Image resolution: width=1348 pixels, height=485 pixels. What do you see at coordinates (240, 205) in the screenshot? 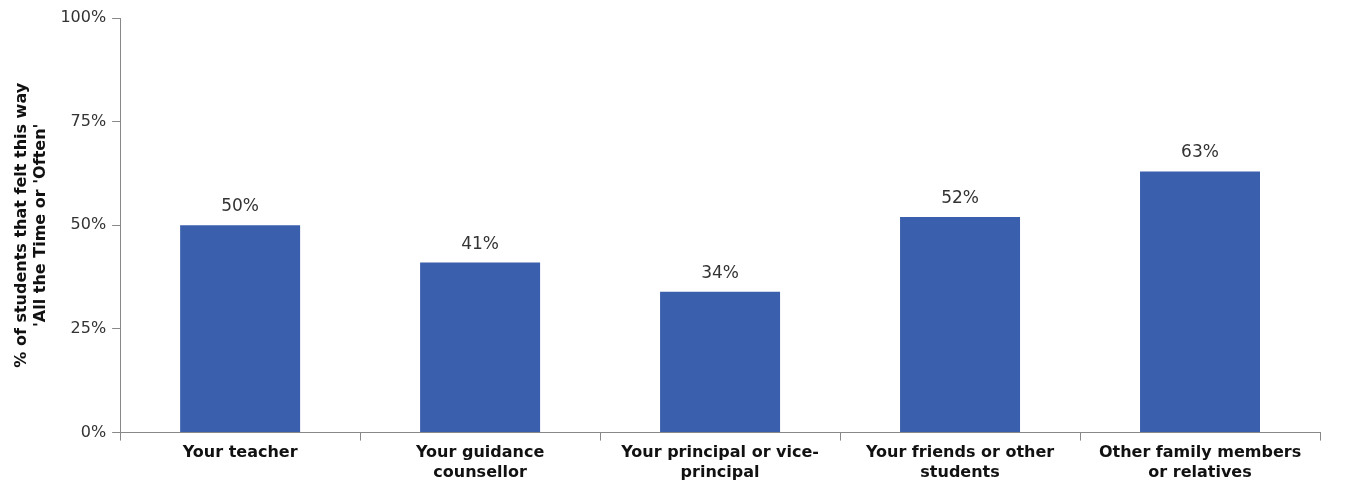
I see `data-label: 50%` at bounding box center [240, 205].